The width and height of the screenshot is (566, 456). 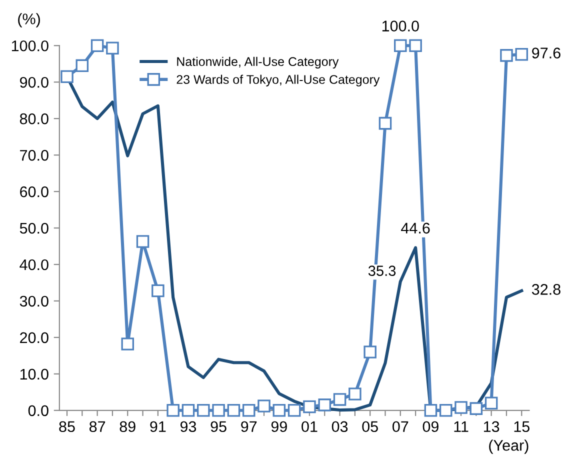 What do you see at coordinates (415, 228) in the screenshot?
I see `data-label: 44.6` at bounding box center [415, 228].